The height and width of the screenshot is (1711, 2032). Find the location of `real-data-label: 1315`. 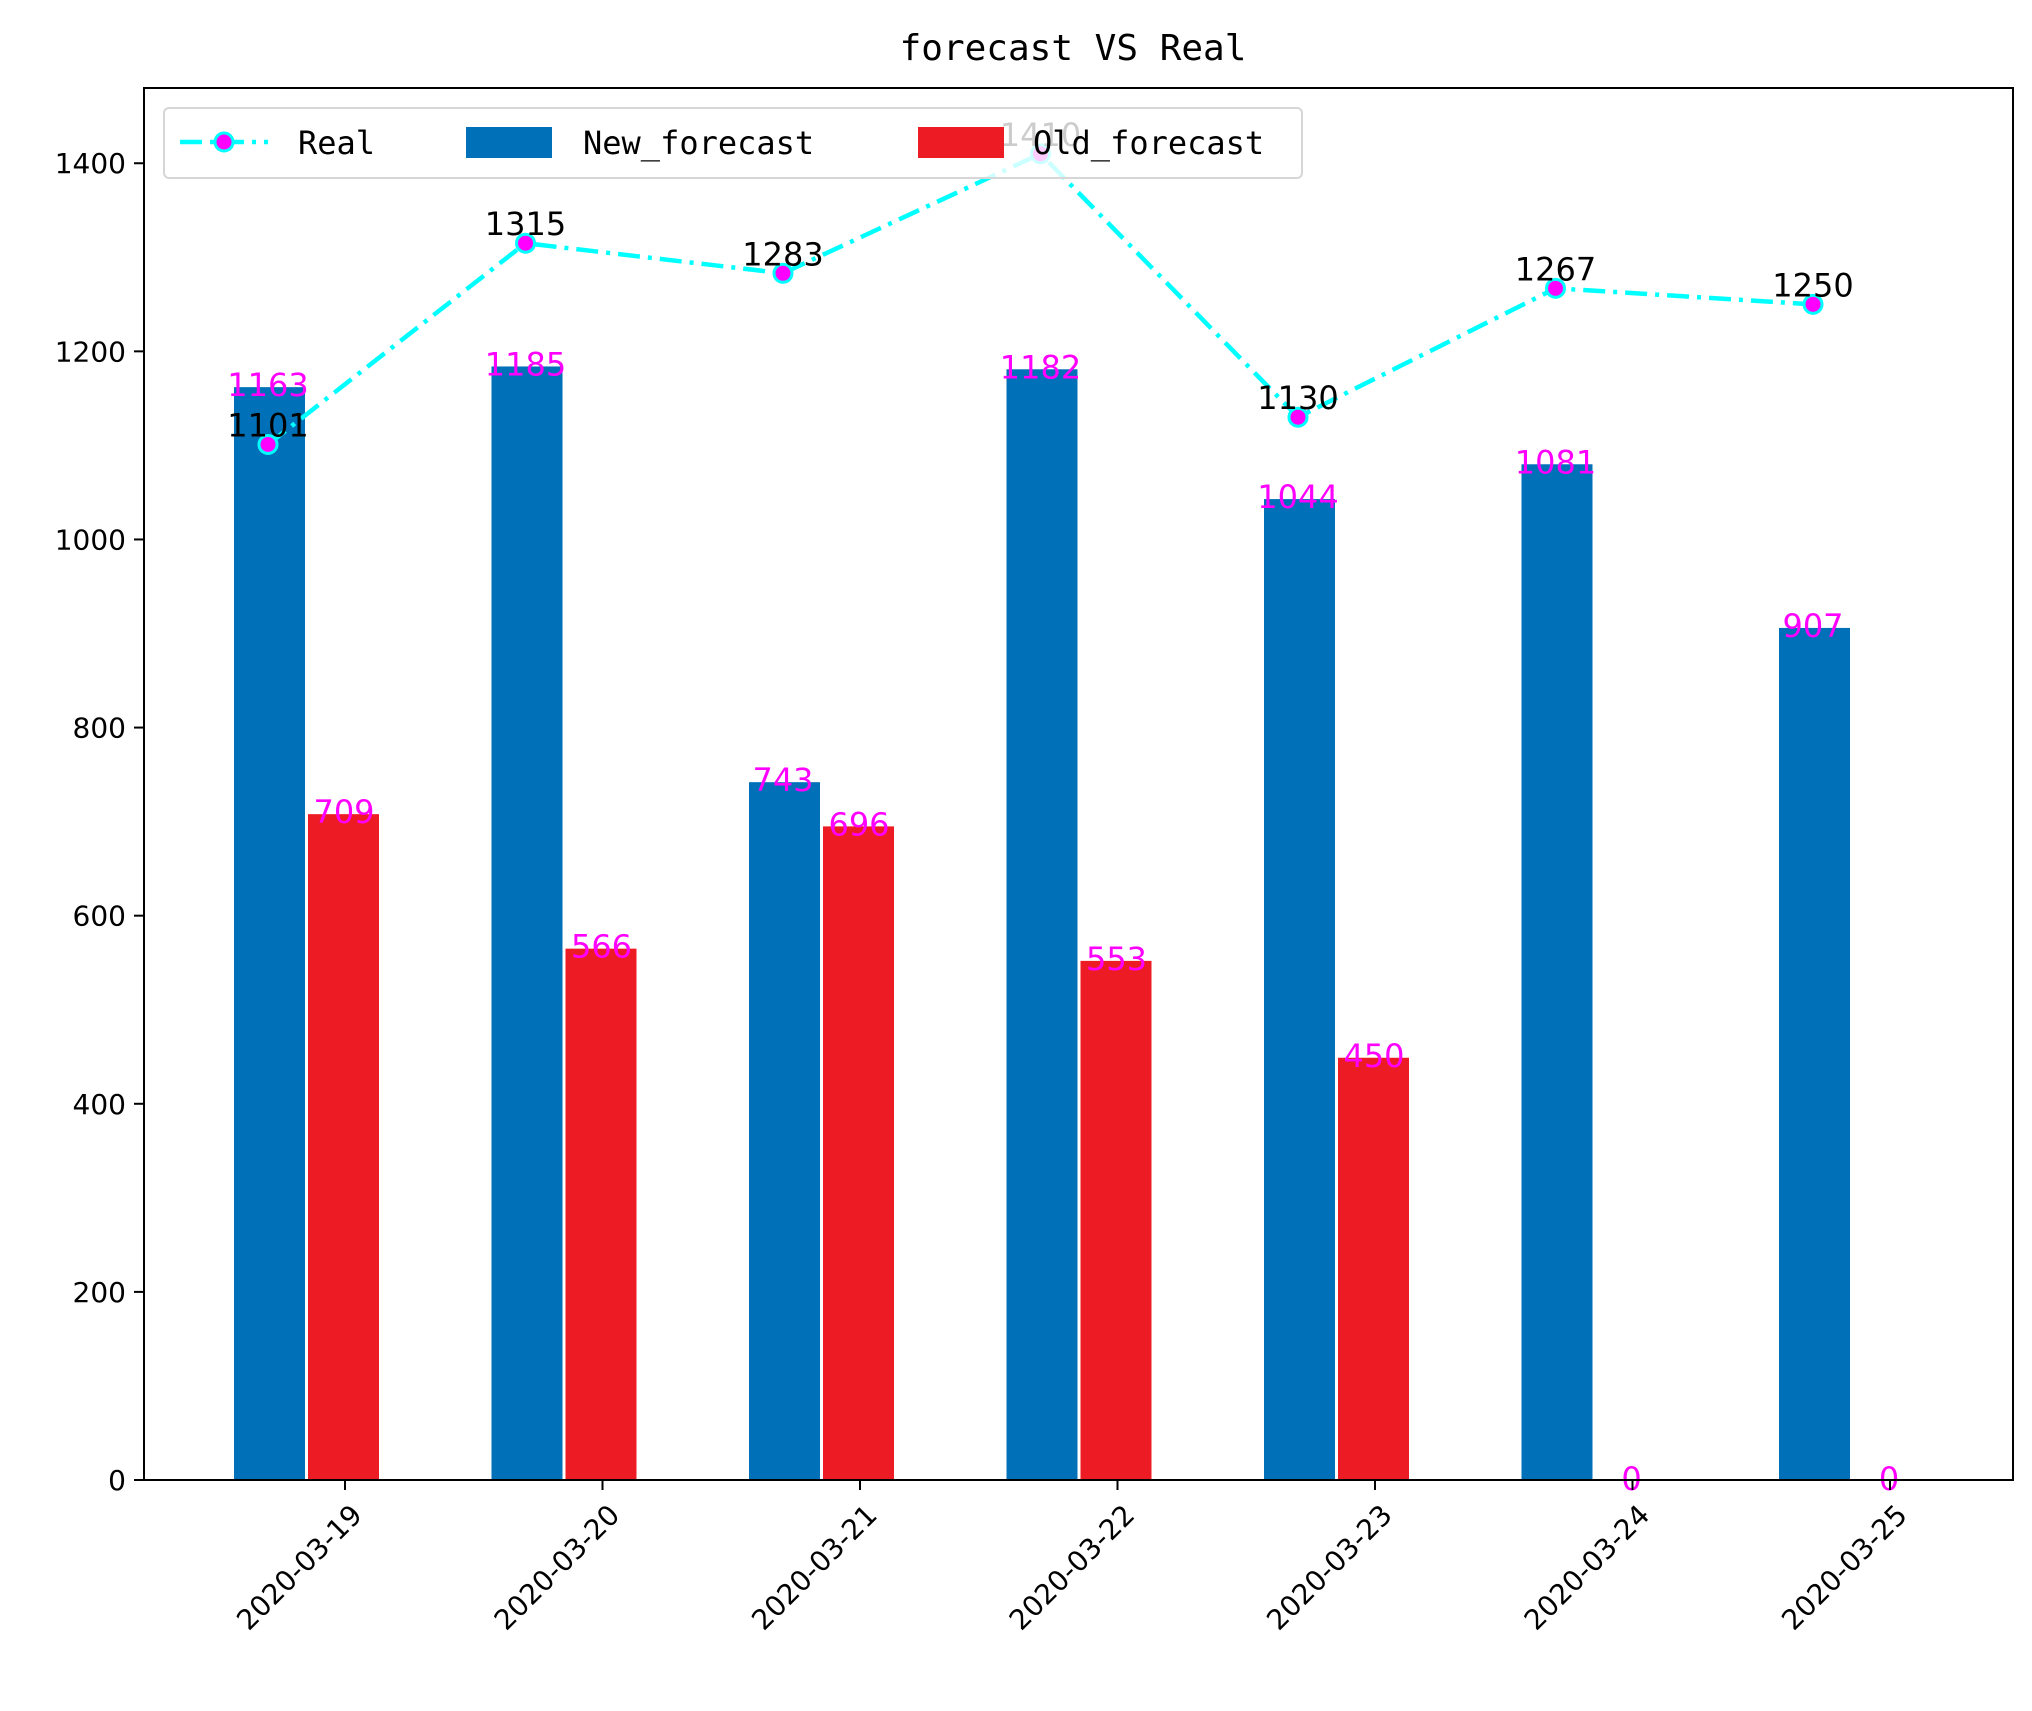

real-data-label: 1315 is located at coordinates (525, 224).